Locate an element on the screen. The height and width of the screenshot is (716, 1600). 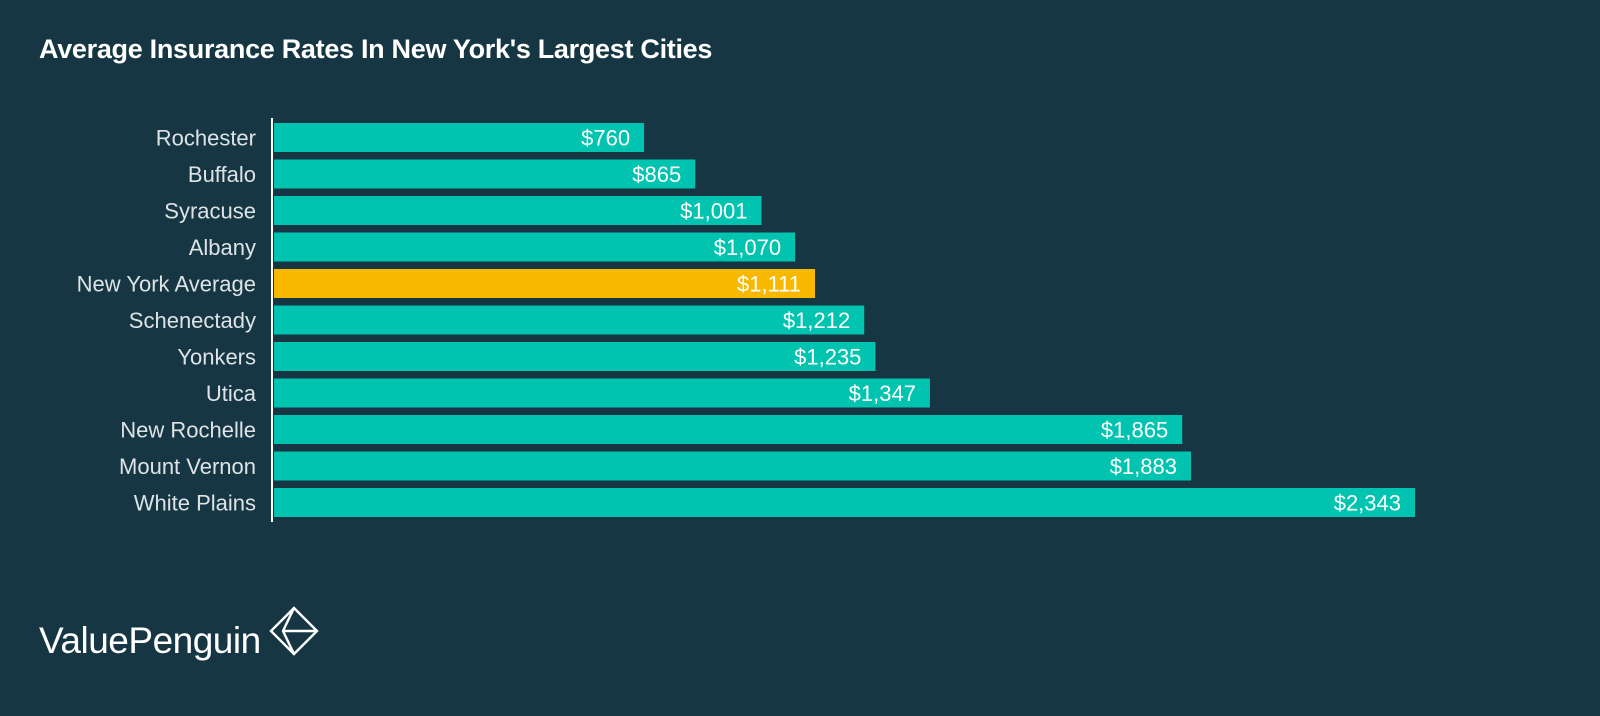
bar-albany is located at coordinates (535, 247).